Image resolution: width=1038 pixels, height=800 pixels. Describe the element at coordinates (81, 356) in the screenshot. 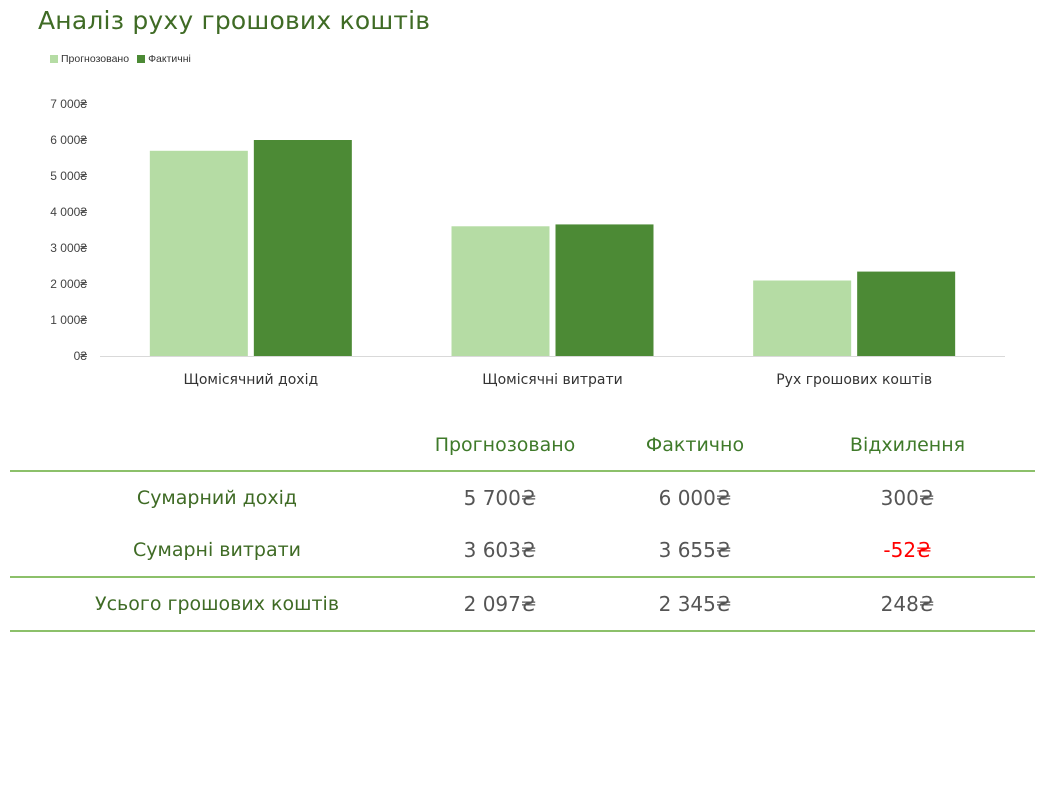

I see `y-tick-label: 0₴` at that location.